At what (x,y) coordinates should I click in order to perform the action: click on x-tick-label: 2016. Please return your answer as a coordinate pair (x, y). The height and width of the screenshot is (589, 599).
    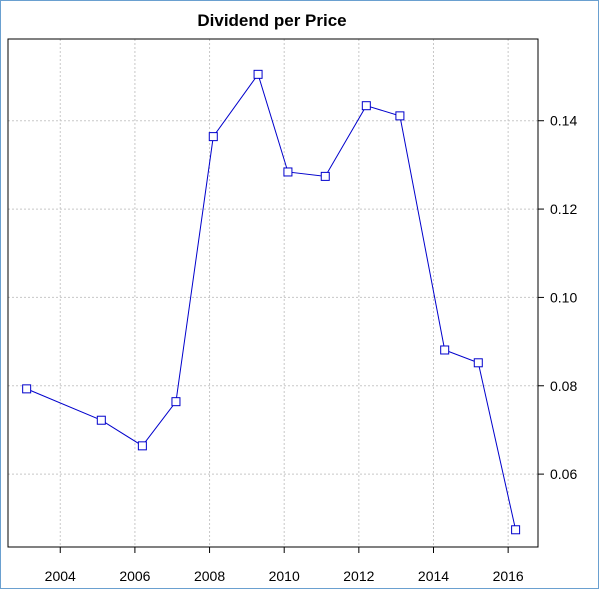
    Looking at the image, I should click on (508, 576).